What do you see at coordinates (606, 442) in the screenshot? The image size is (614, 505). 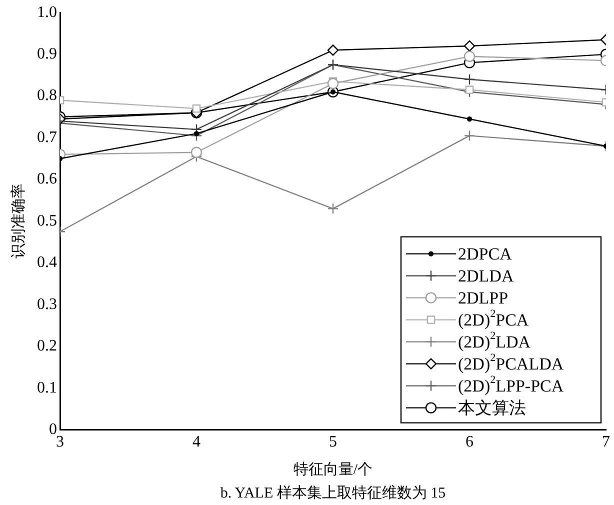 I see `x-tick-label: 7` at bounding box center [606, 442].